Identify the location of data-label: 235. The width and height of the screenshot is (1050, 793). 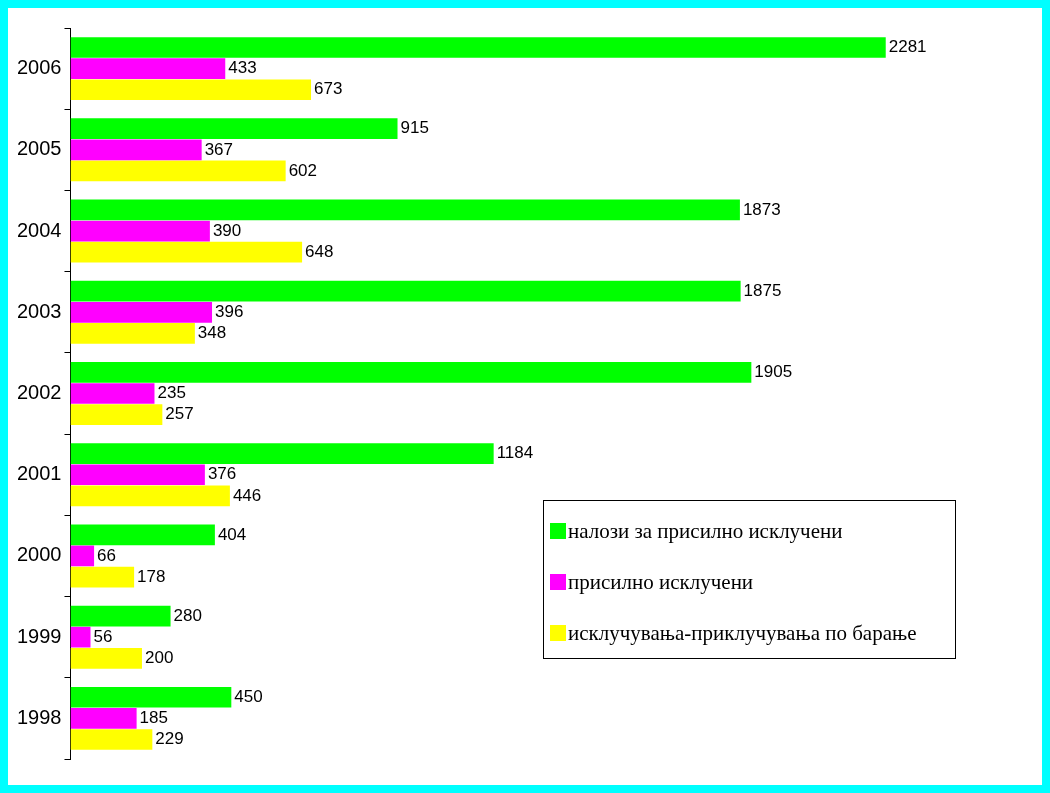
(171, 393).